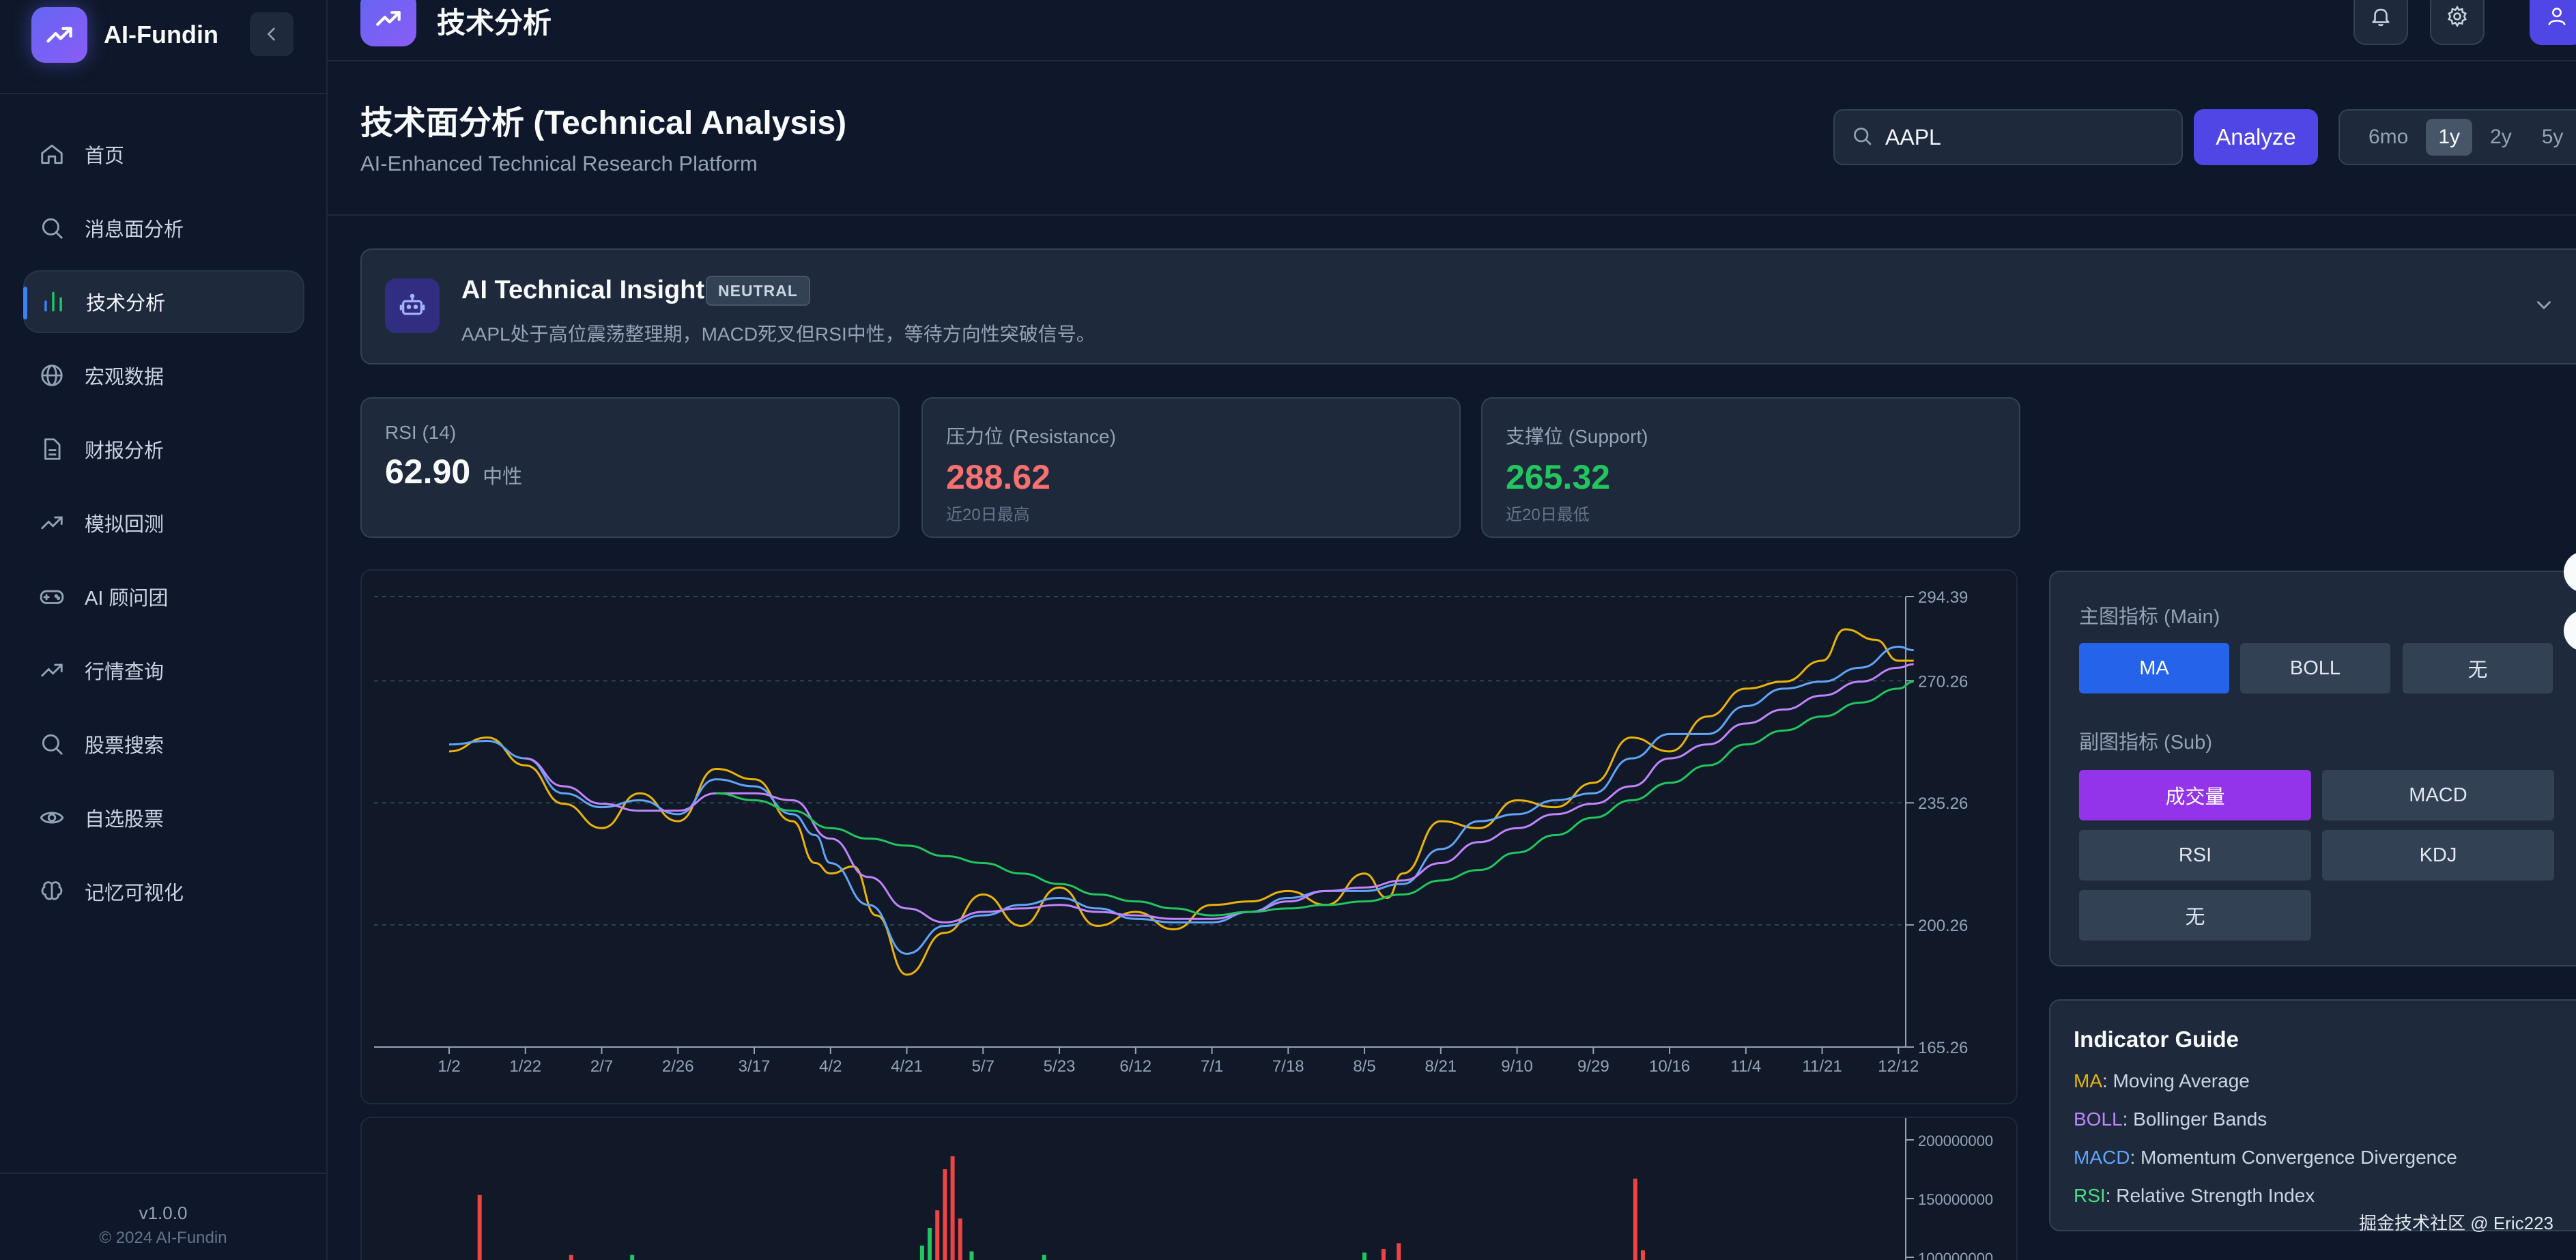  Describe the element at coordinates (134, 230) in the screenshot. I see `sidebar-item-label: 消息面分析` at that location.